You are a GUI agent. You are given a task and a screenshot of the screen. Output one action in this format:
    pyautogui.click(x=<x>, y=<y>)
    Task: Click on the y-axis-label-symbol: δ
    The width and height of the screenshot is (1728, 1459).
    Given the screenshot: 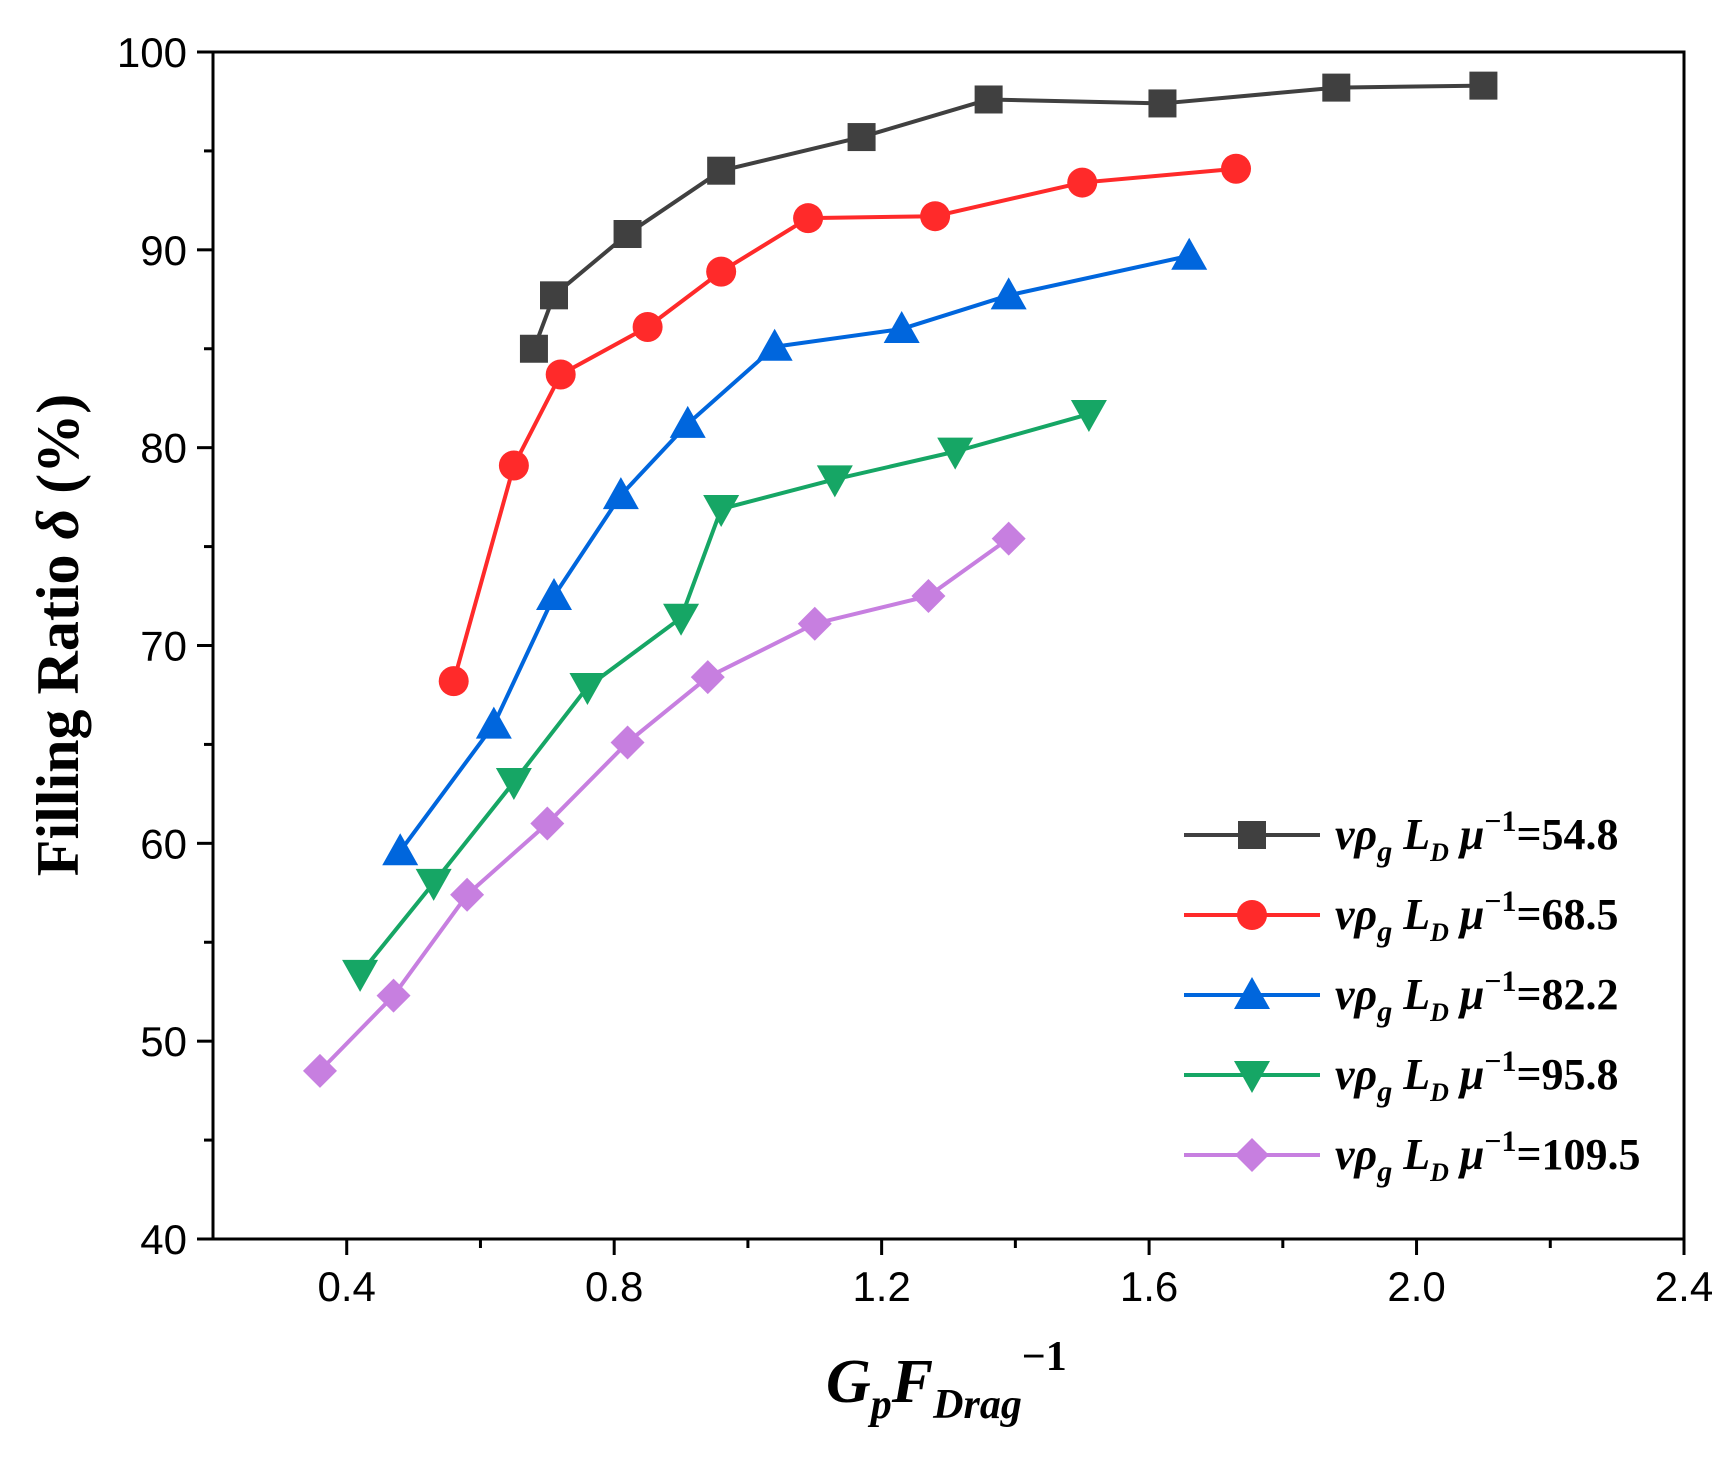 What is the action you would take?
    pyautogui.click(x=58, y=524)
    